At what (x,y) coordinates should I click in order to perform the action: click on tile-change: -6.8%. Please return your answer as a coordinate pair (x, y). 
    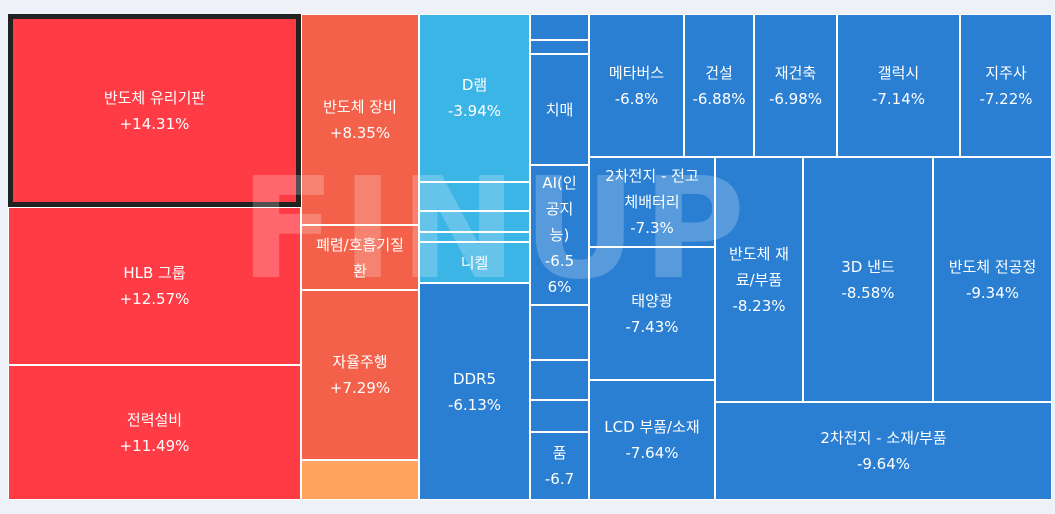
    Looking at the image, I should click on (636, 98).